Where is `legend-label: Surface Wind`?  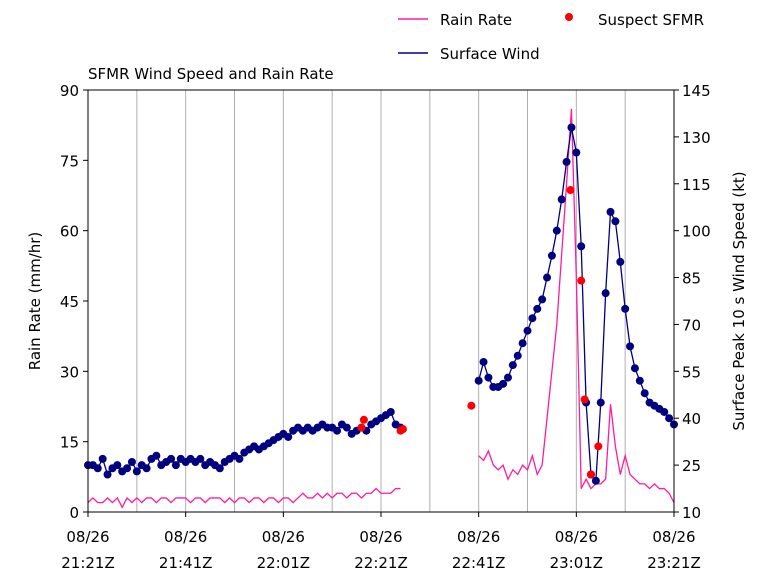 legend-label: Surface Wind is located at coordinates (490, 54).